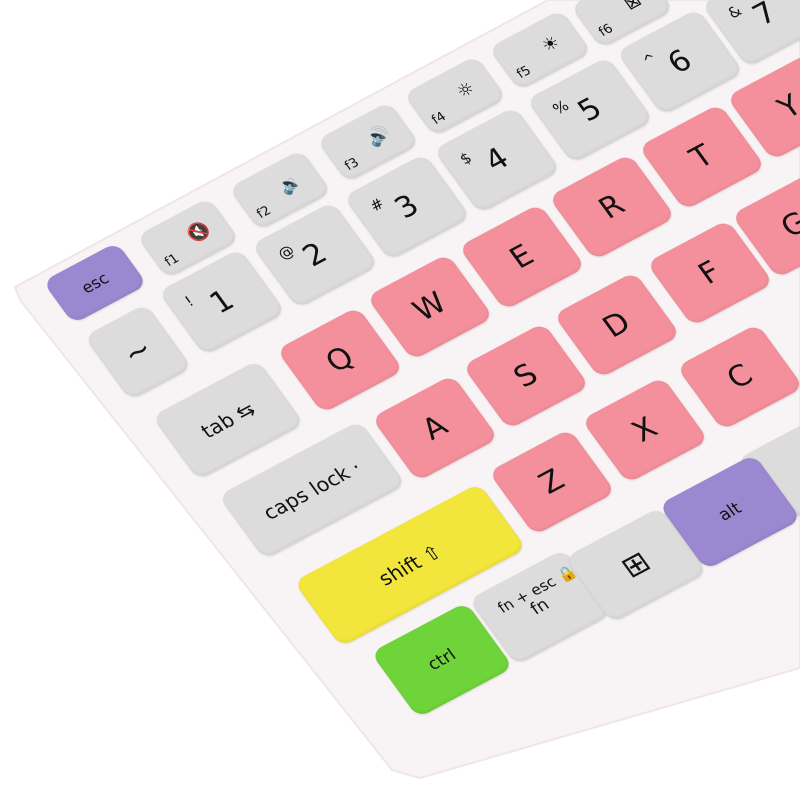 The height and width of the screenshot is (800, 800). Describe the element at coordinates (430, 307) in the screenshot. I see `key-label: W` at that location.